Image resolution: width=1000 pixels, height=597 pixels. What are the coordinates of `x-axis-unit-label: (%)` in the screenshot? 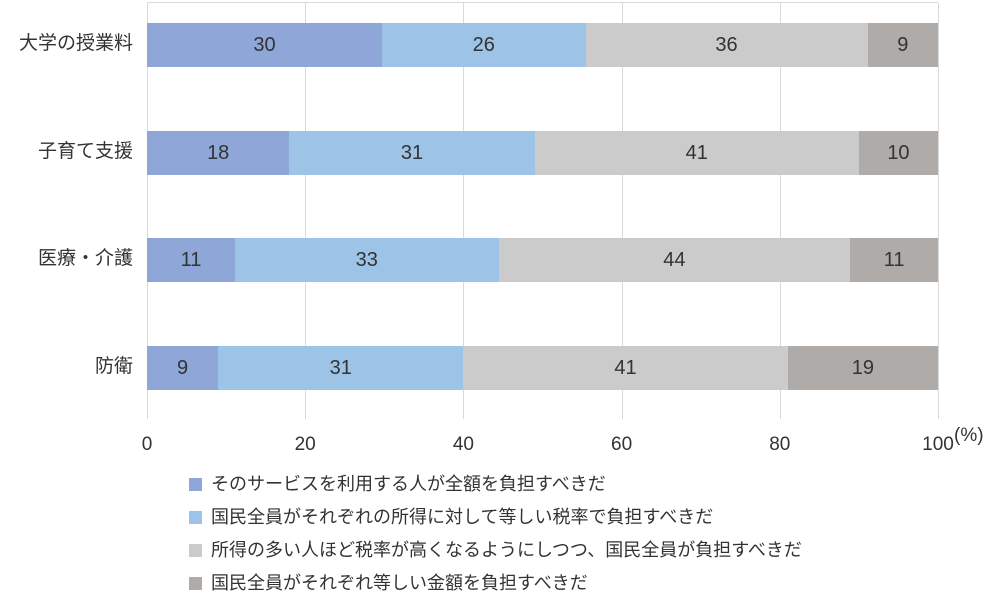 It's located at (969, 435).